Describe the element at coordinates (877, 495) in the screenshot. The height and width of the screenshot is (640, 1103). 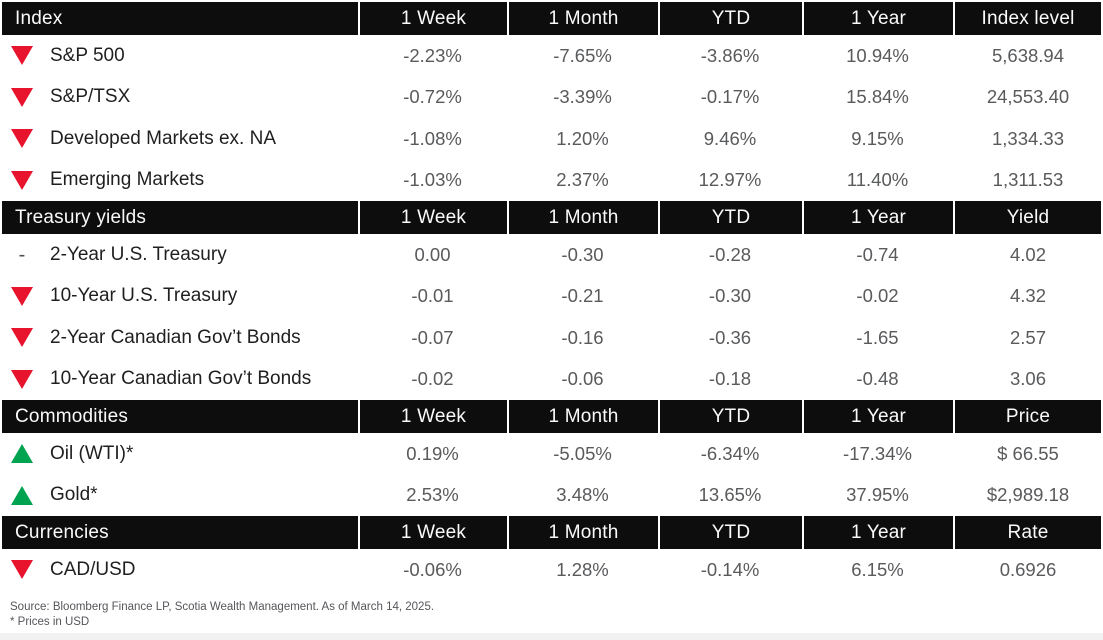
I see `cell-1-year: 37.95%` at that location.